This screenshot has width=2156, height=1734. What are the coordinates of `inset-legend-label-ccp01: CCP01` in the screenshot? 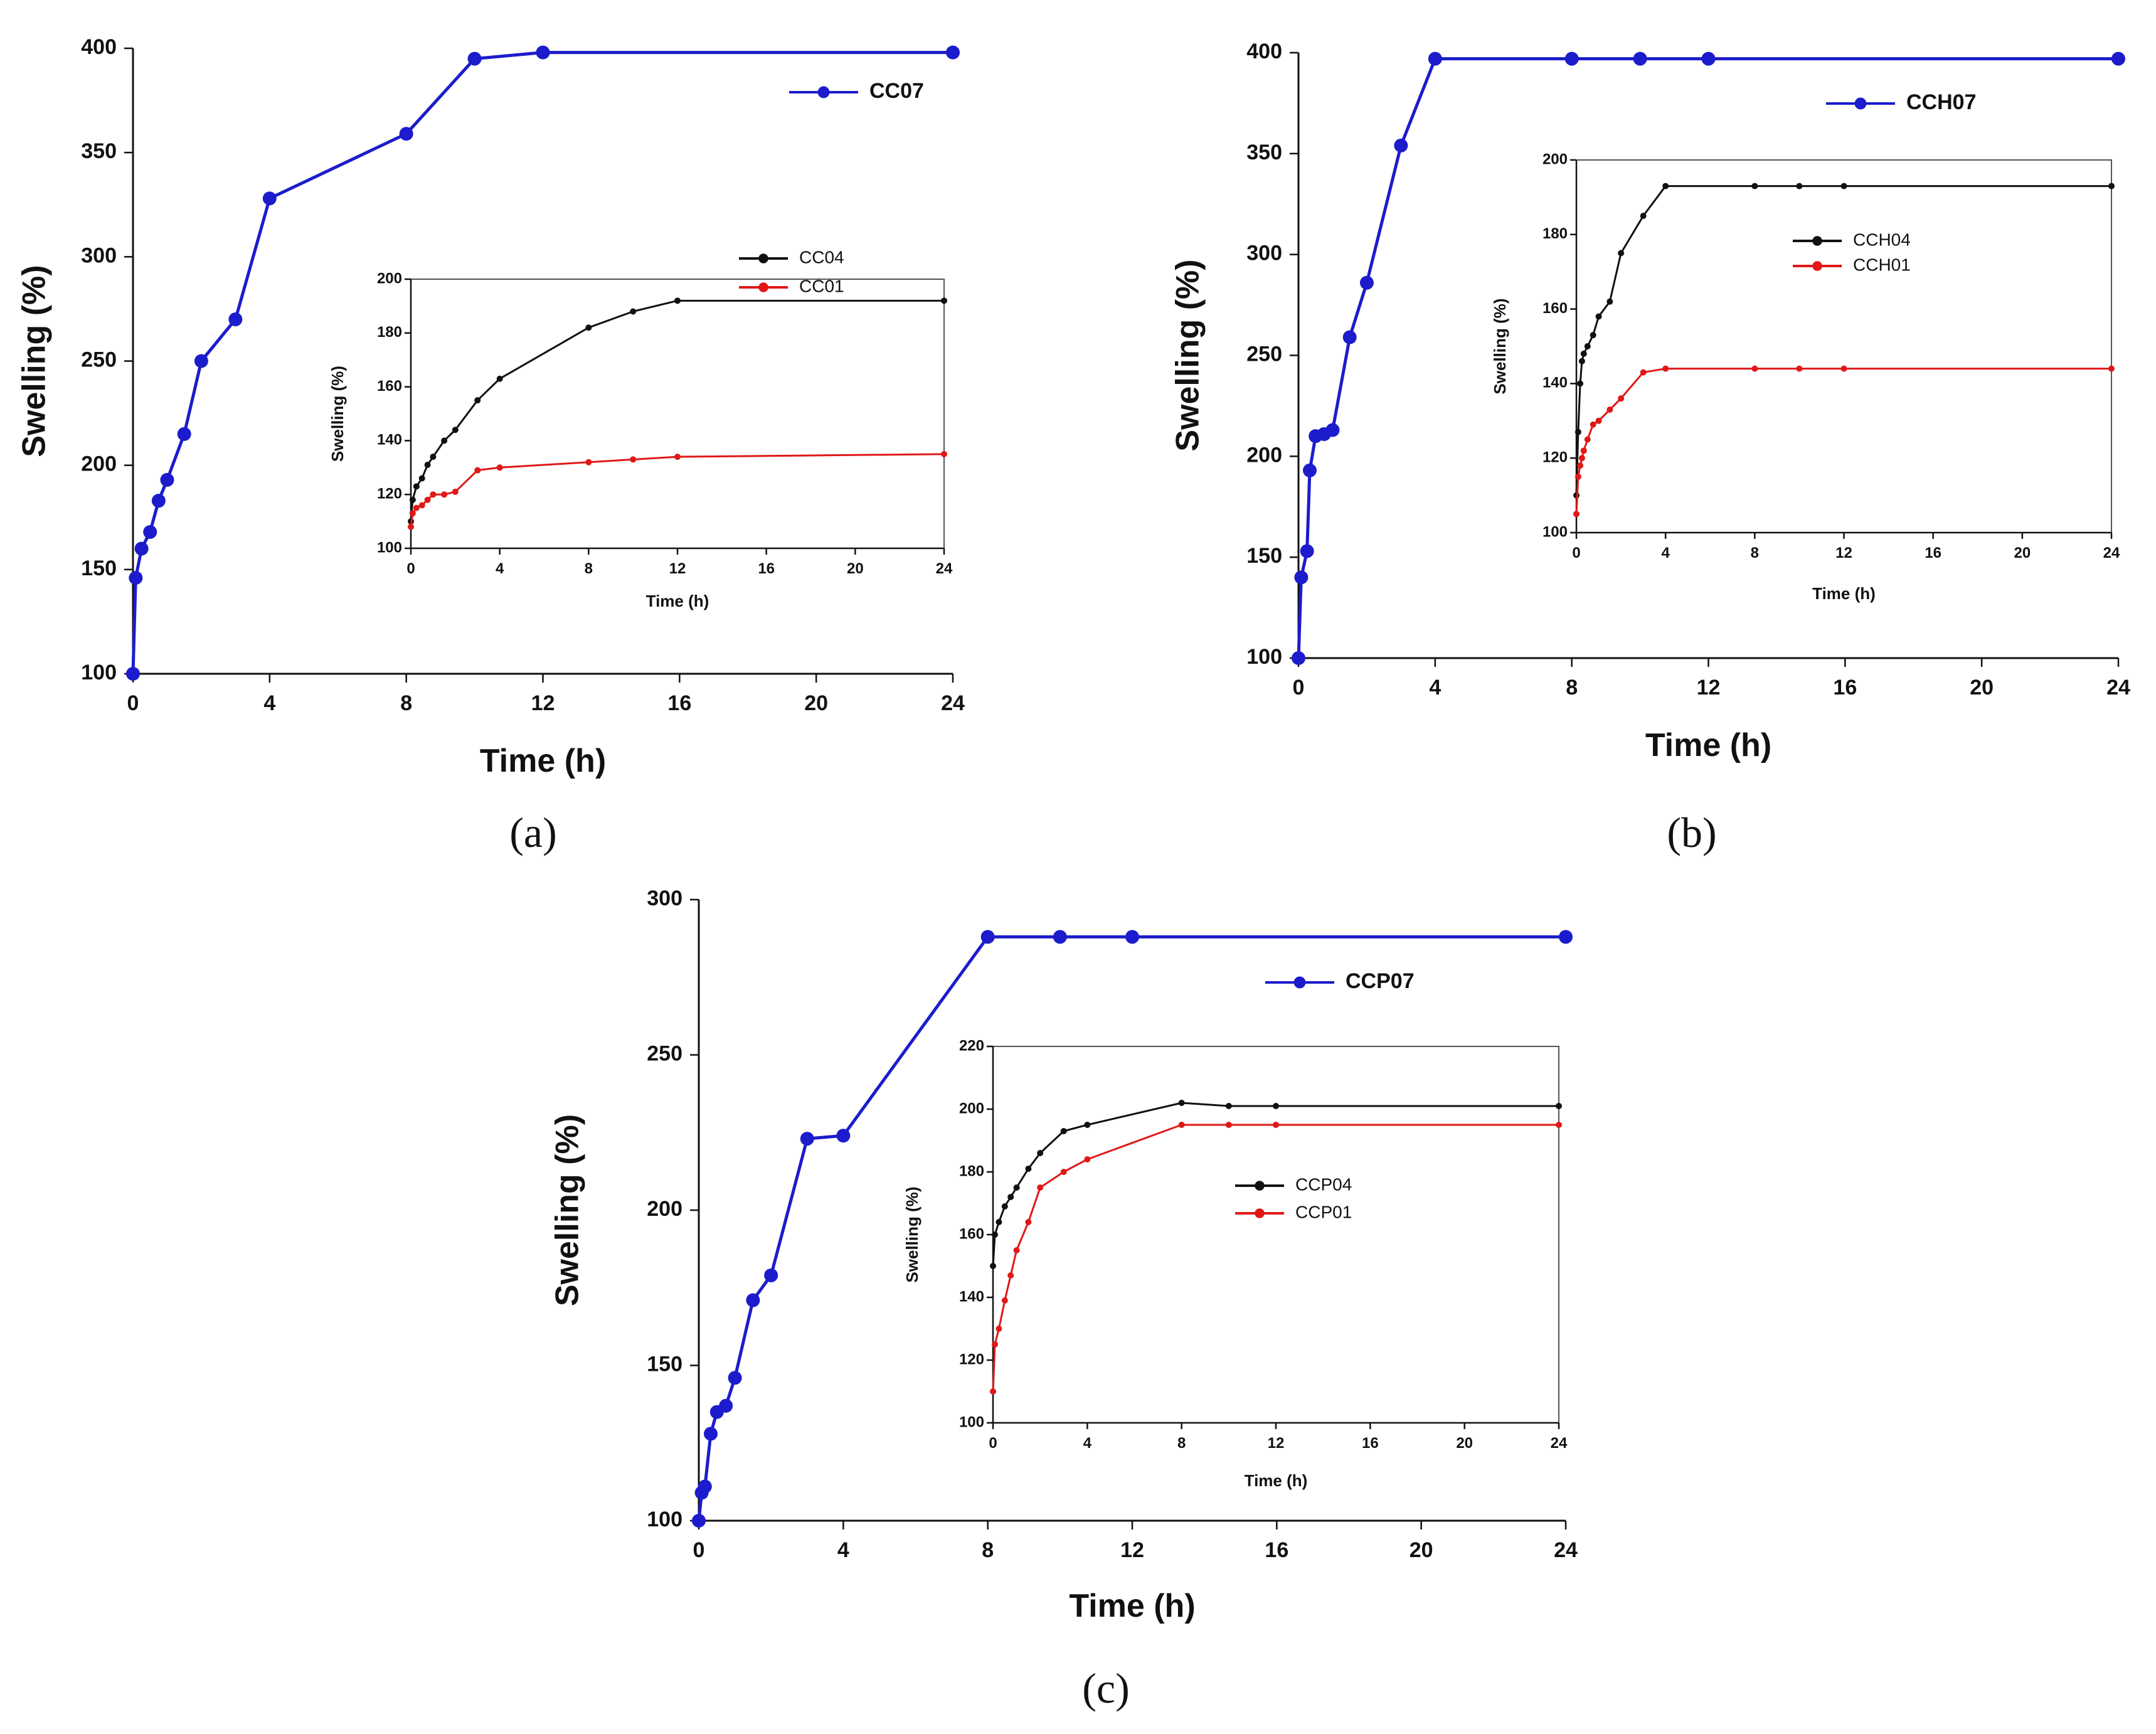 It's located at (1323, 1211).